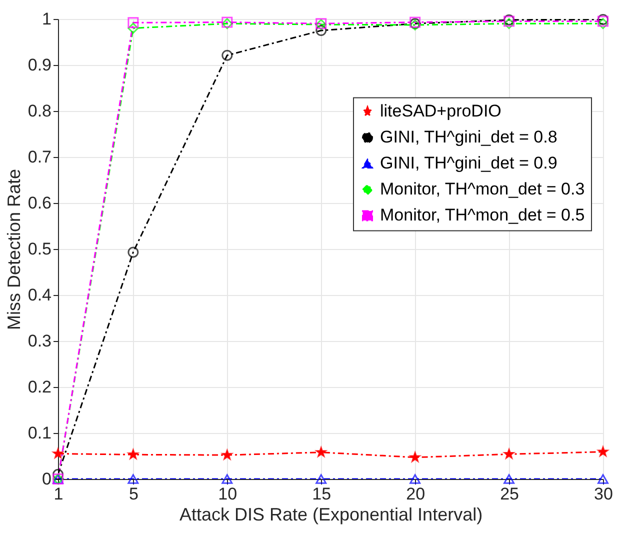 This screenshot has width=633, height=539. I want to click on y-tick-label: 0.9, so click(40, 65).